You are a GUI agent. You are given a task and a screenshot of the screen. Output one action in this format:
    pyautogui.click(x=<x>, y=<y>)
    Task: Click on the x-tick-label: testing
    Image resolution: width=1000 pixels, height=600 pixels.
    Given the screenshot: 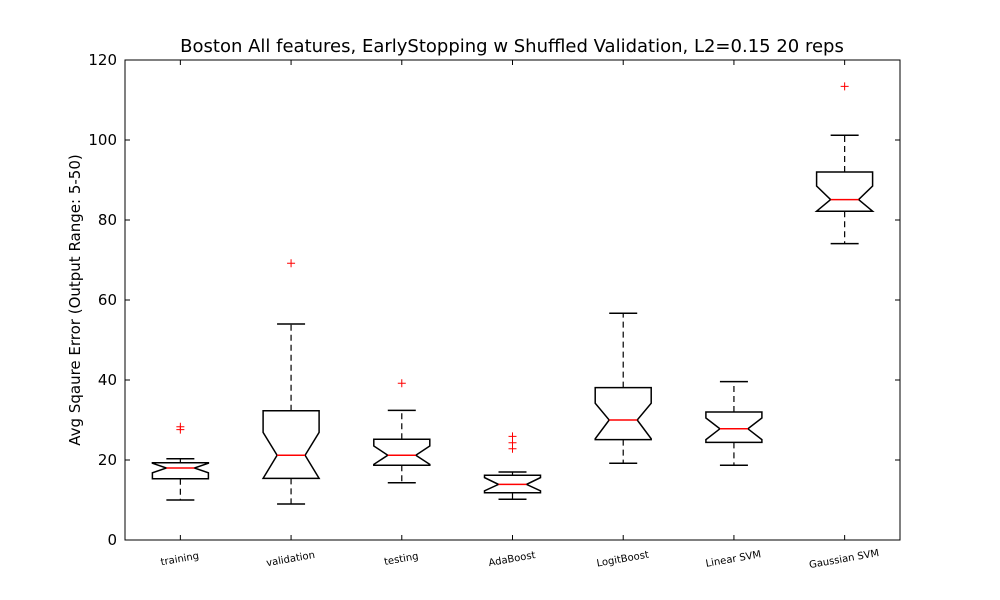 What is the action you would take?
    pyautogui.click(x=401, y=559)
    